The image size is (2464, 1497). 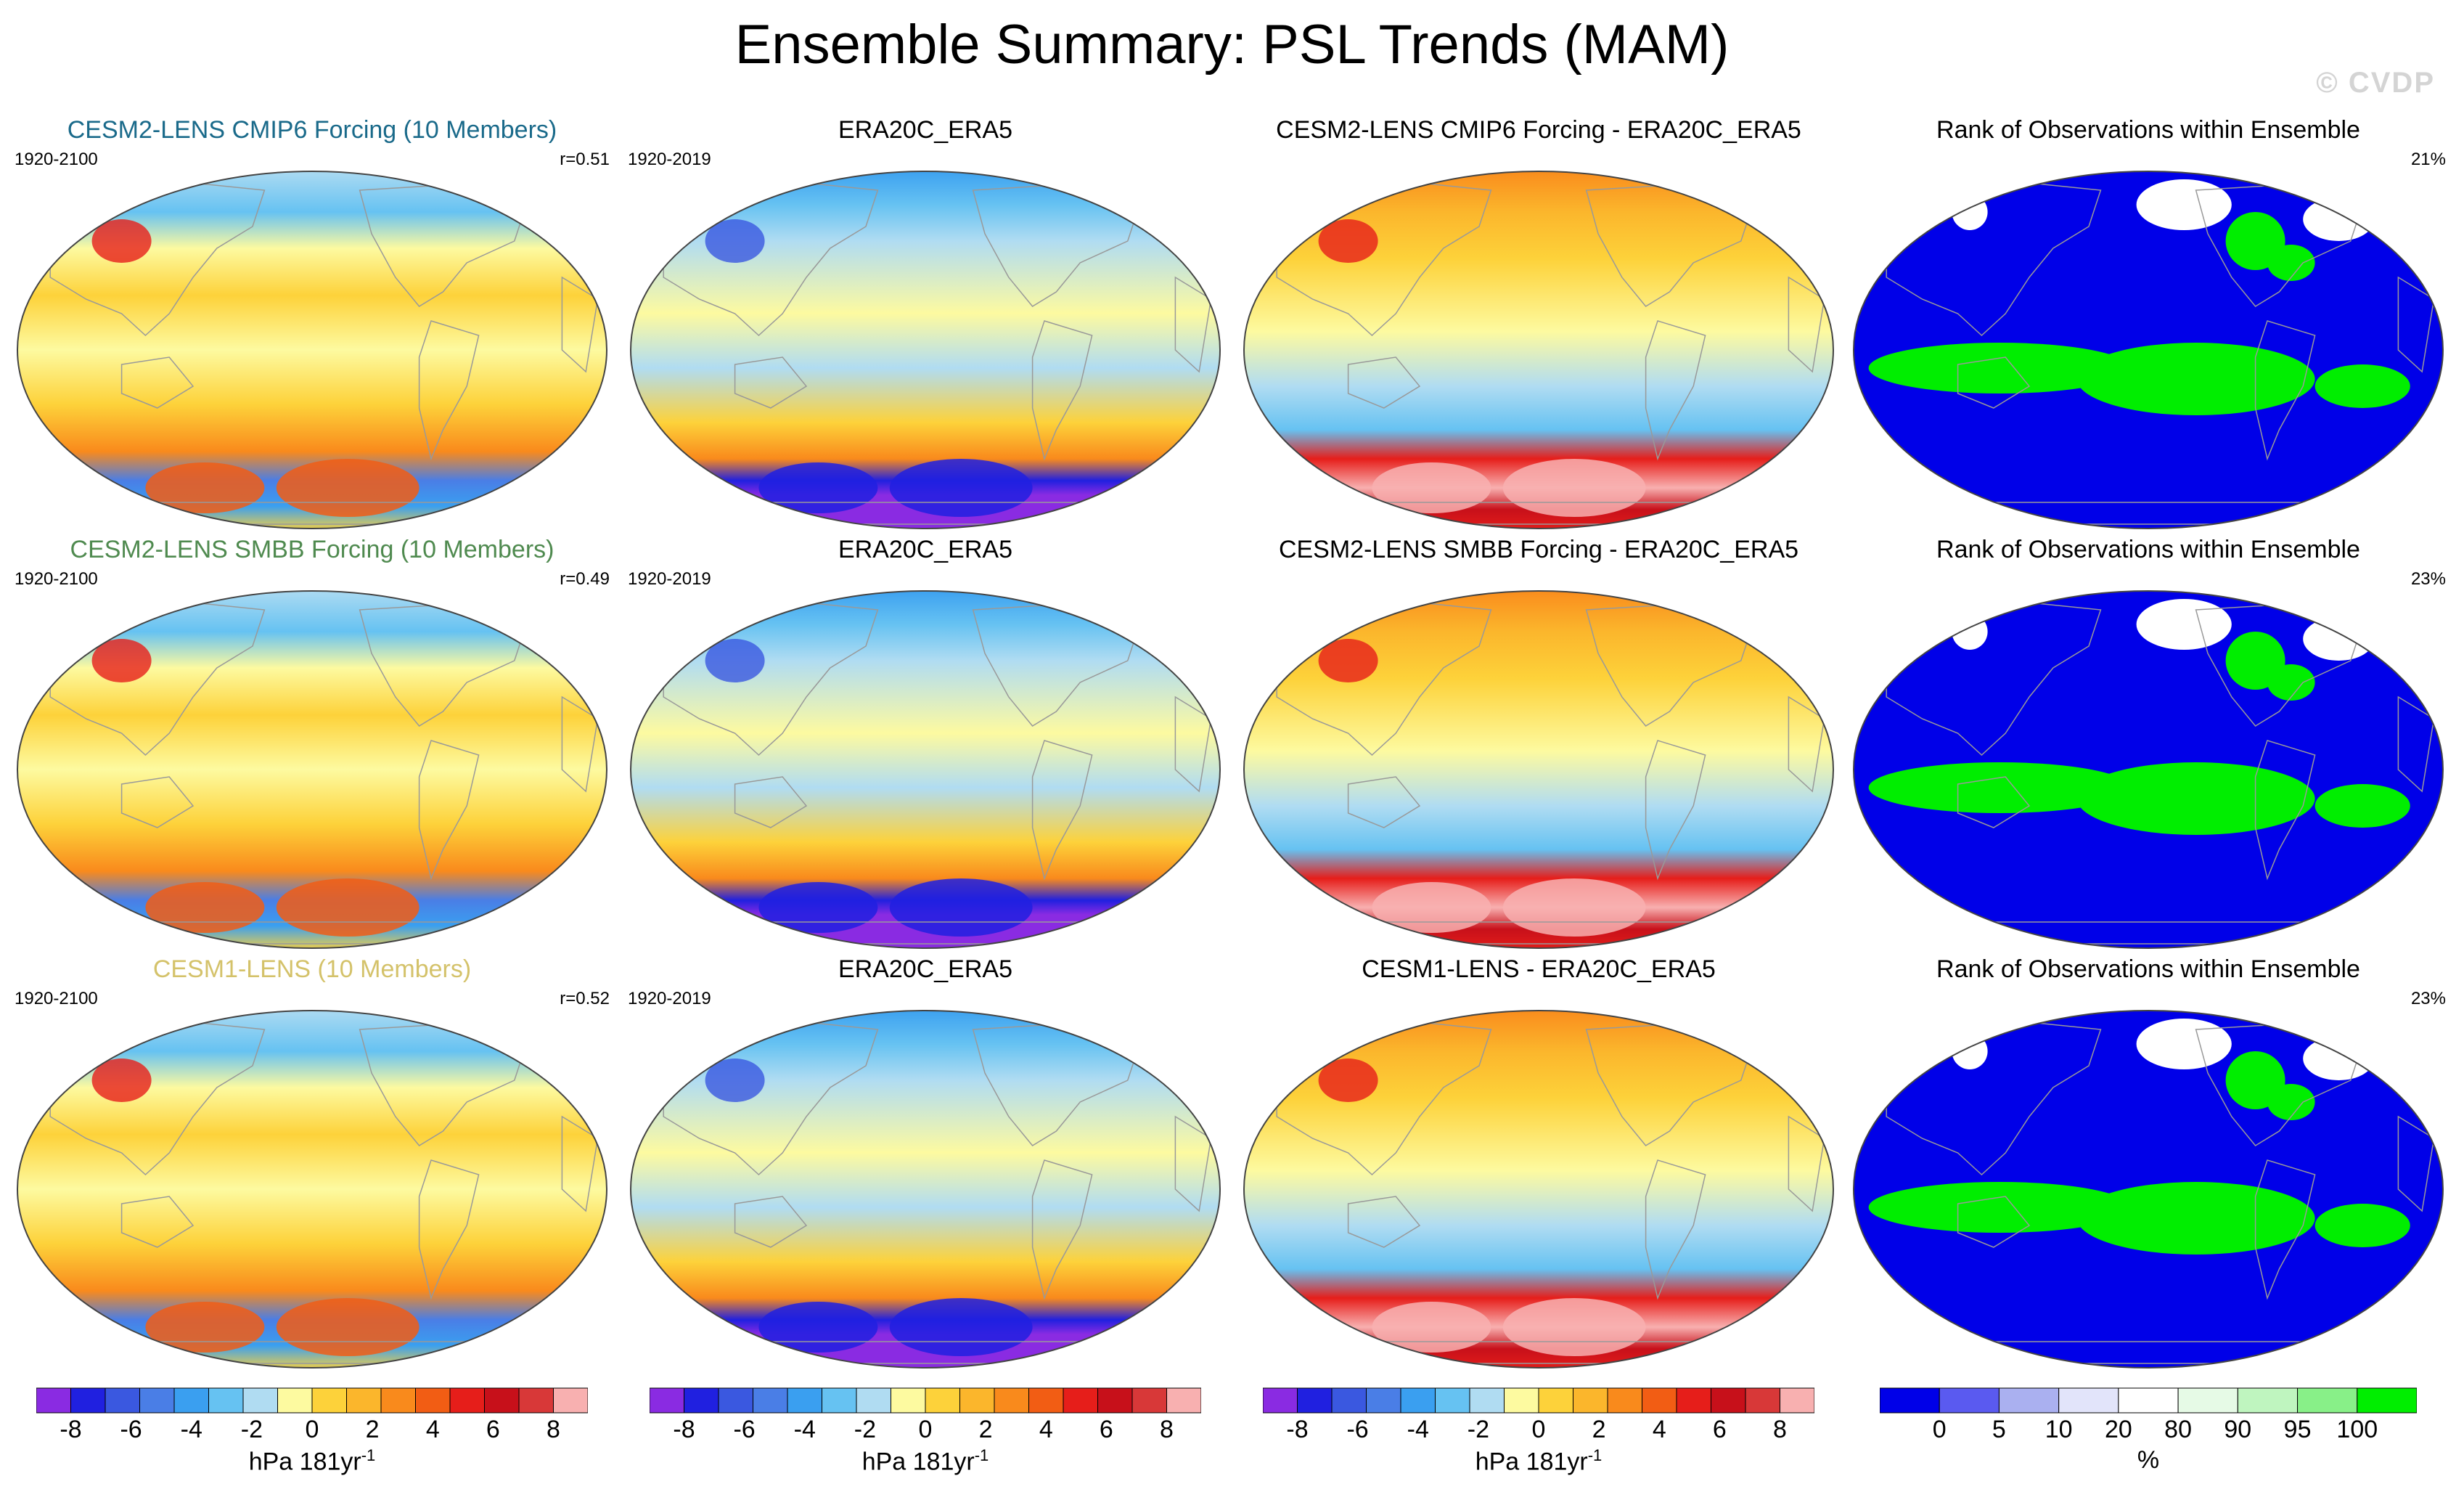 I want to click on colorbar-tick-label: 80, so click(x=2178, y=1429).